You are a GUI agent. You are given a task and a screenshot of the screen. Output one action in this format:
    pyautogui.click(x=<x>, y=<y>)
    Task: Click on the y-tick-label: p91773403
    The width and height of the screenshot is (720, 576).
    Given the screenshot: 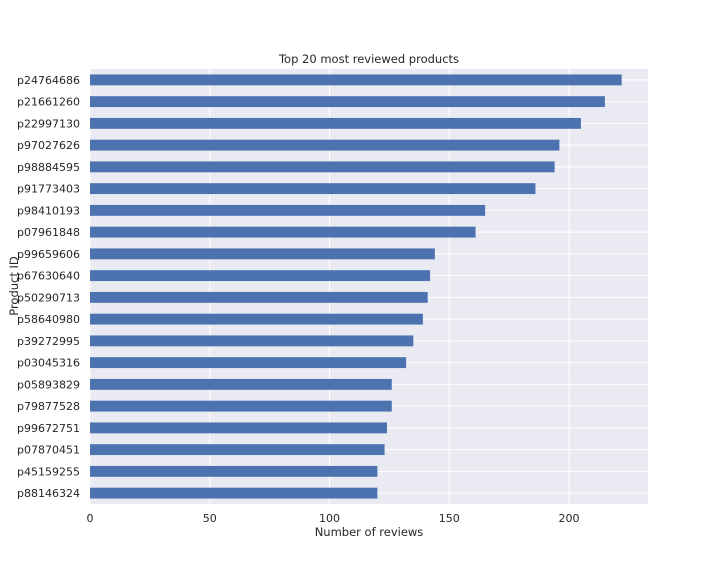 What is the action you would take?
    pyautogui.click(x=48, y=189)
    